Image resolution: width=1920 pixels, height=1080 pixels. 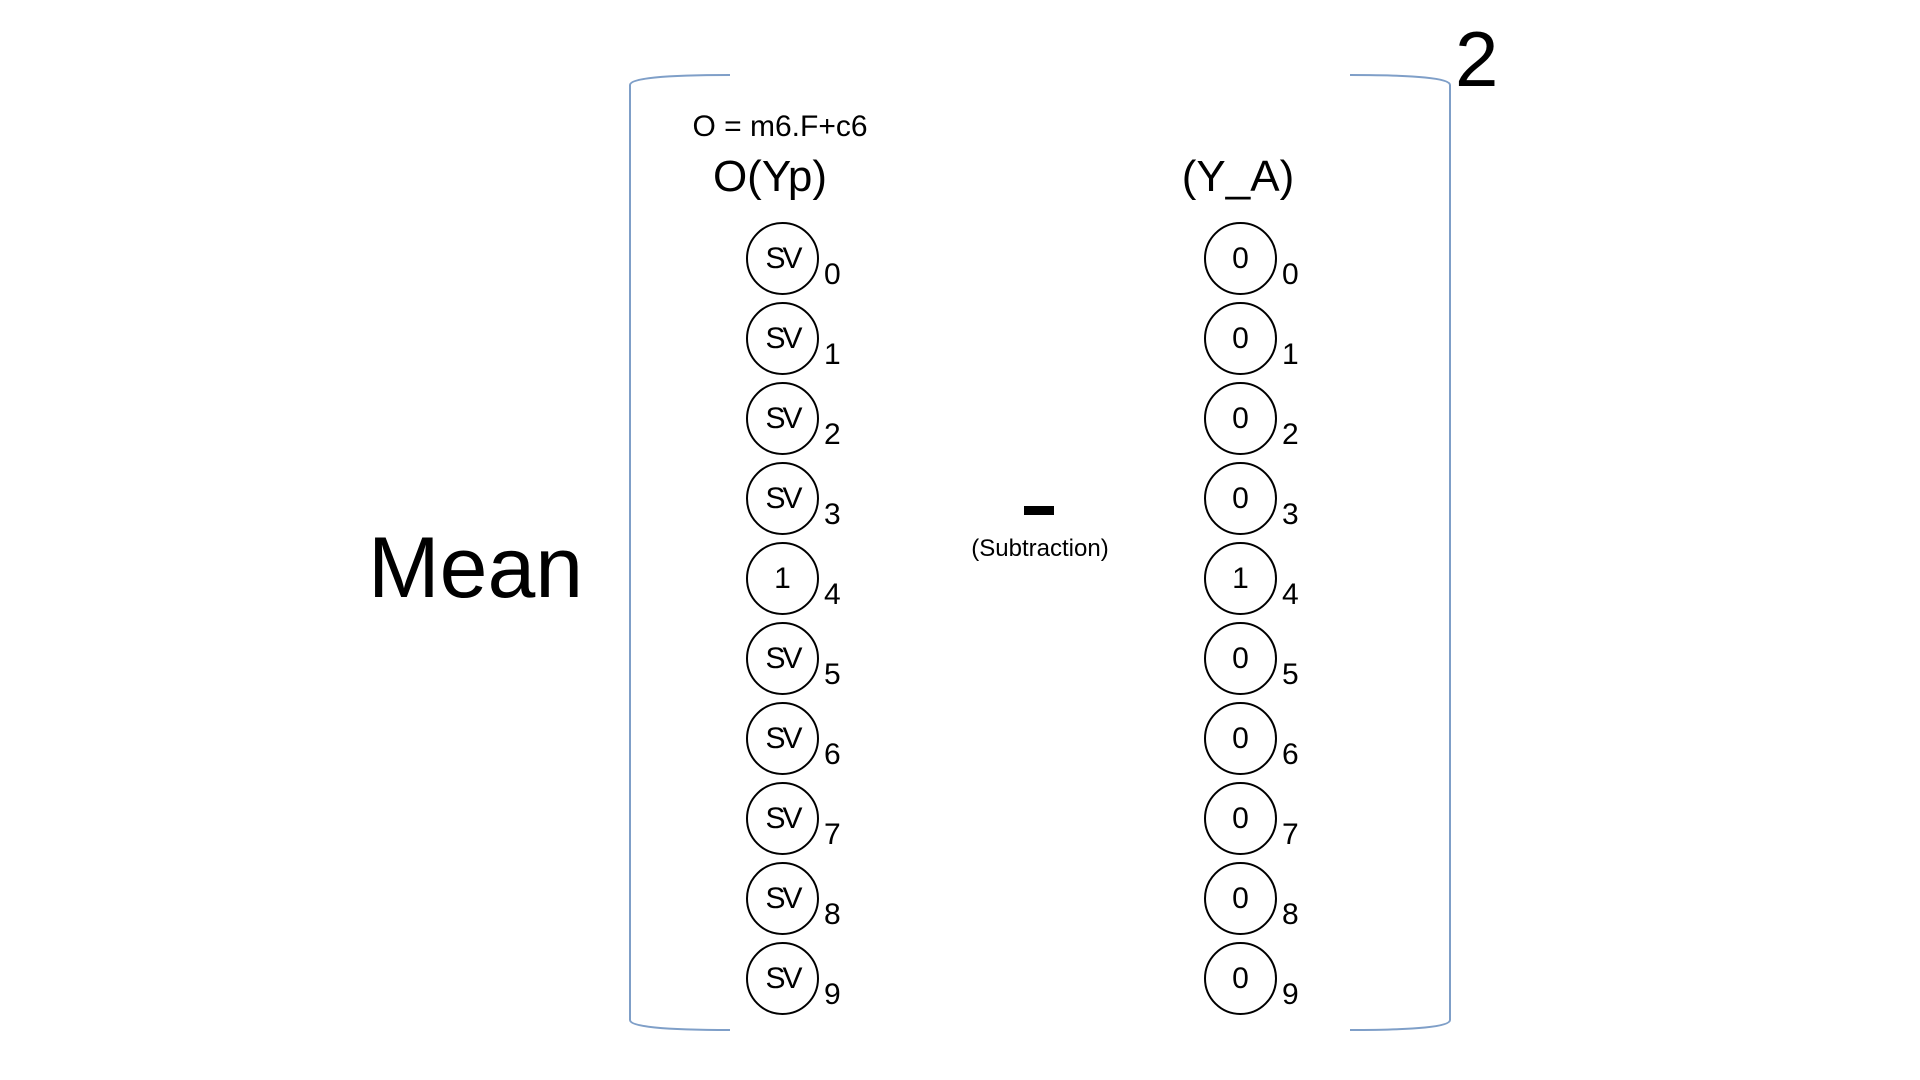 I want to click on left-vector-row: SV 0, so click(x=801, y=262).